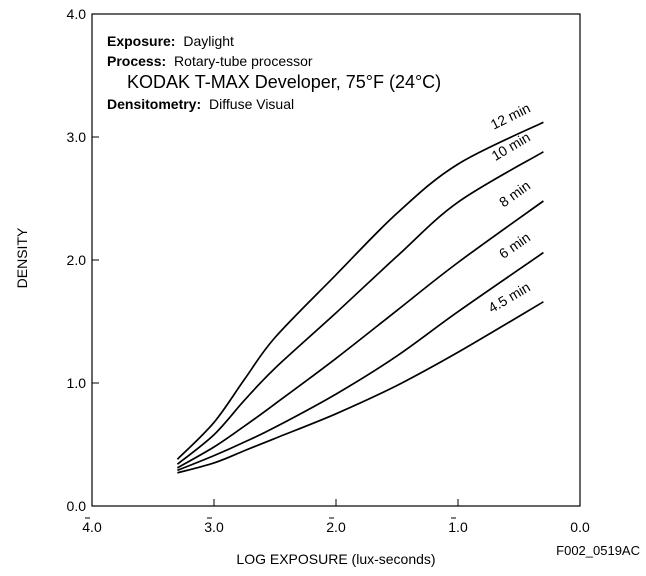  Describe the element at coordinates (580, 527) in the screenshot. I see `x-tick-label: 0.0` at that location.